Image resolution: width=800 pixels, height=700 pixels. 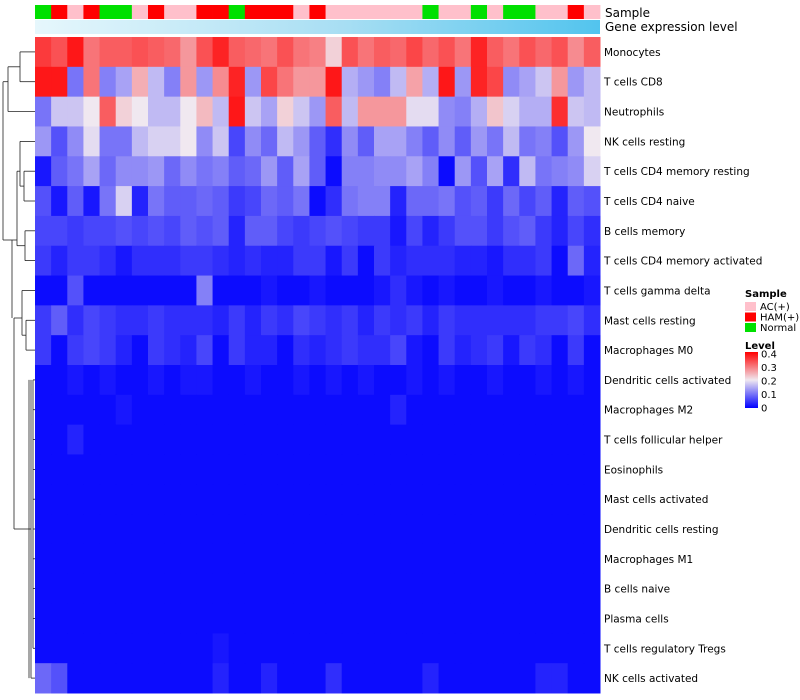 I want to click on row-label: Mast cells resting, so click(x=650, y=321).